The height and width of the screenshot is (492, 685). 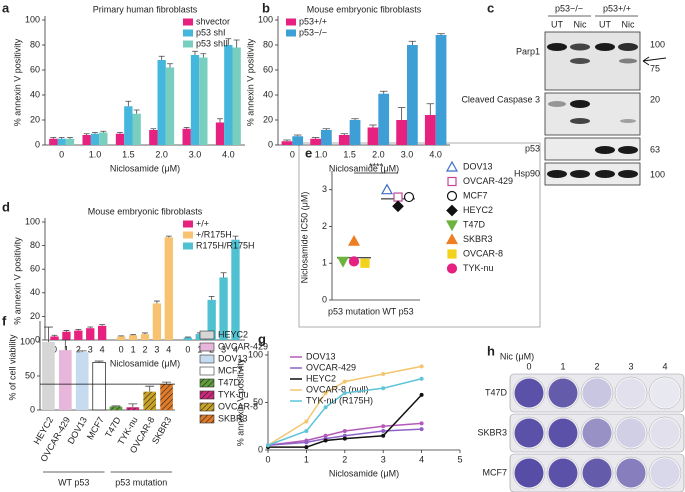 What do you see at coordinates (145, 211) in the screenshot?
I see `chart-title: Mouse embryonic fibroblasts` at bounding box center [145, 211].